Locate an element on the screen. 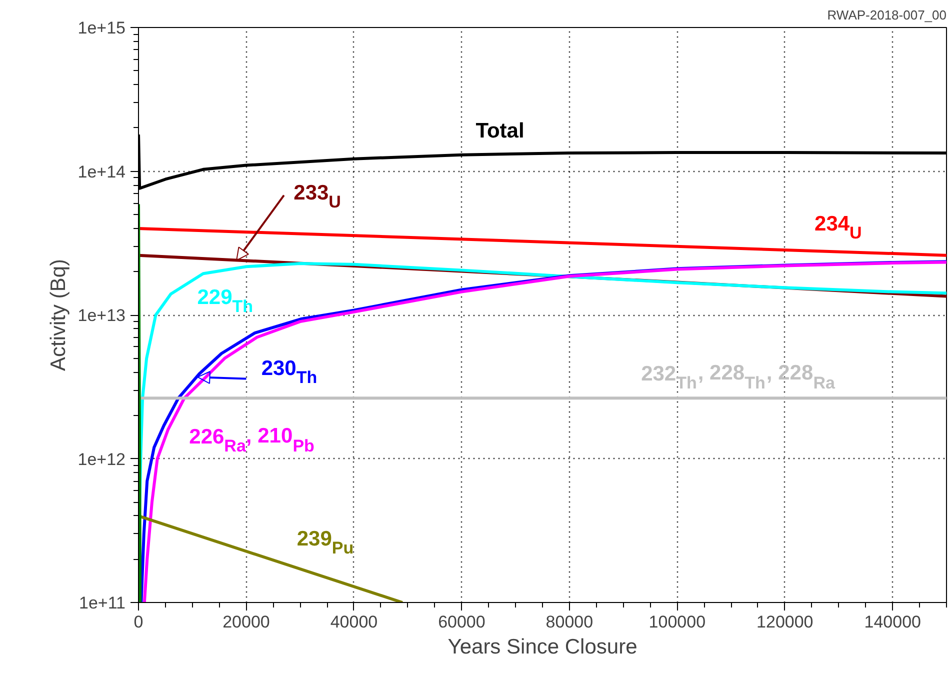 This screenshot has width=948, height=696. x-tick-label: 40000 is located at coordinates (354, 622).